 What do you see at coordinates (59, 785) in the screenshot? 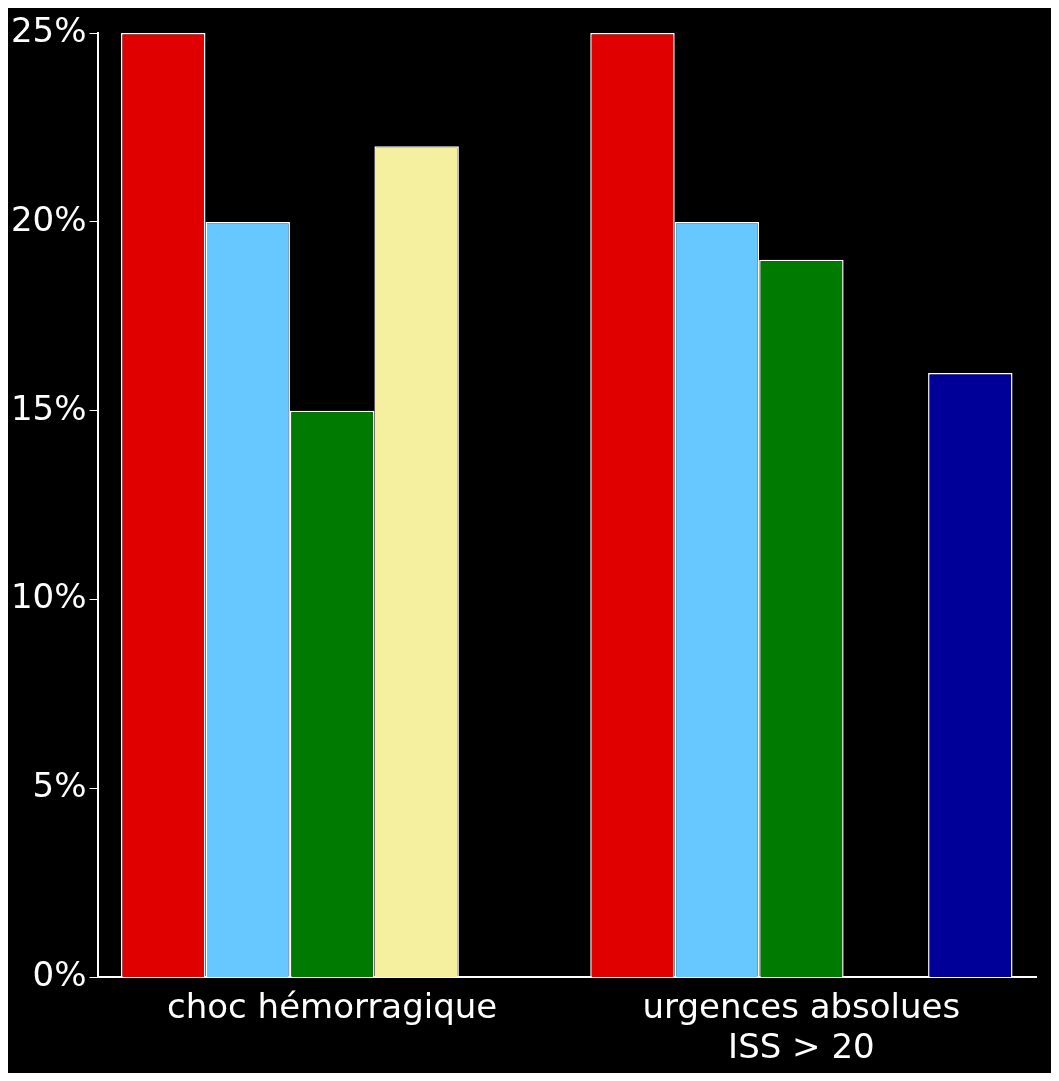
I see `y-tick-label: 5%` at bounding box center [59, 785].